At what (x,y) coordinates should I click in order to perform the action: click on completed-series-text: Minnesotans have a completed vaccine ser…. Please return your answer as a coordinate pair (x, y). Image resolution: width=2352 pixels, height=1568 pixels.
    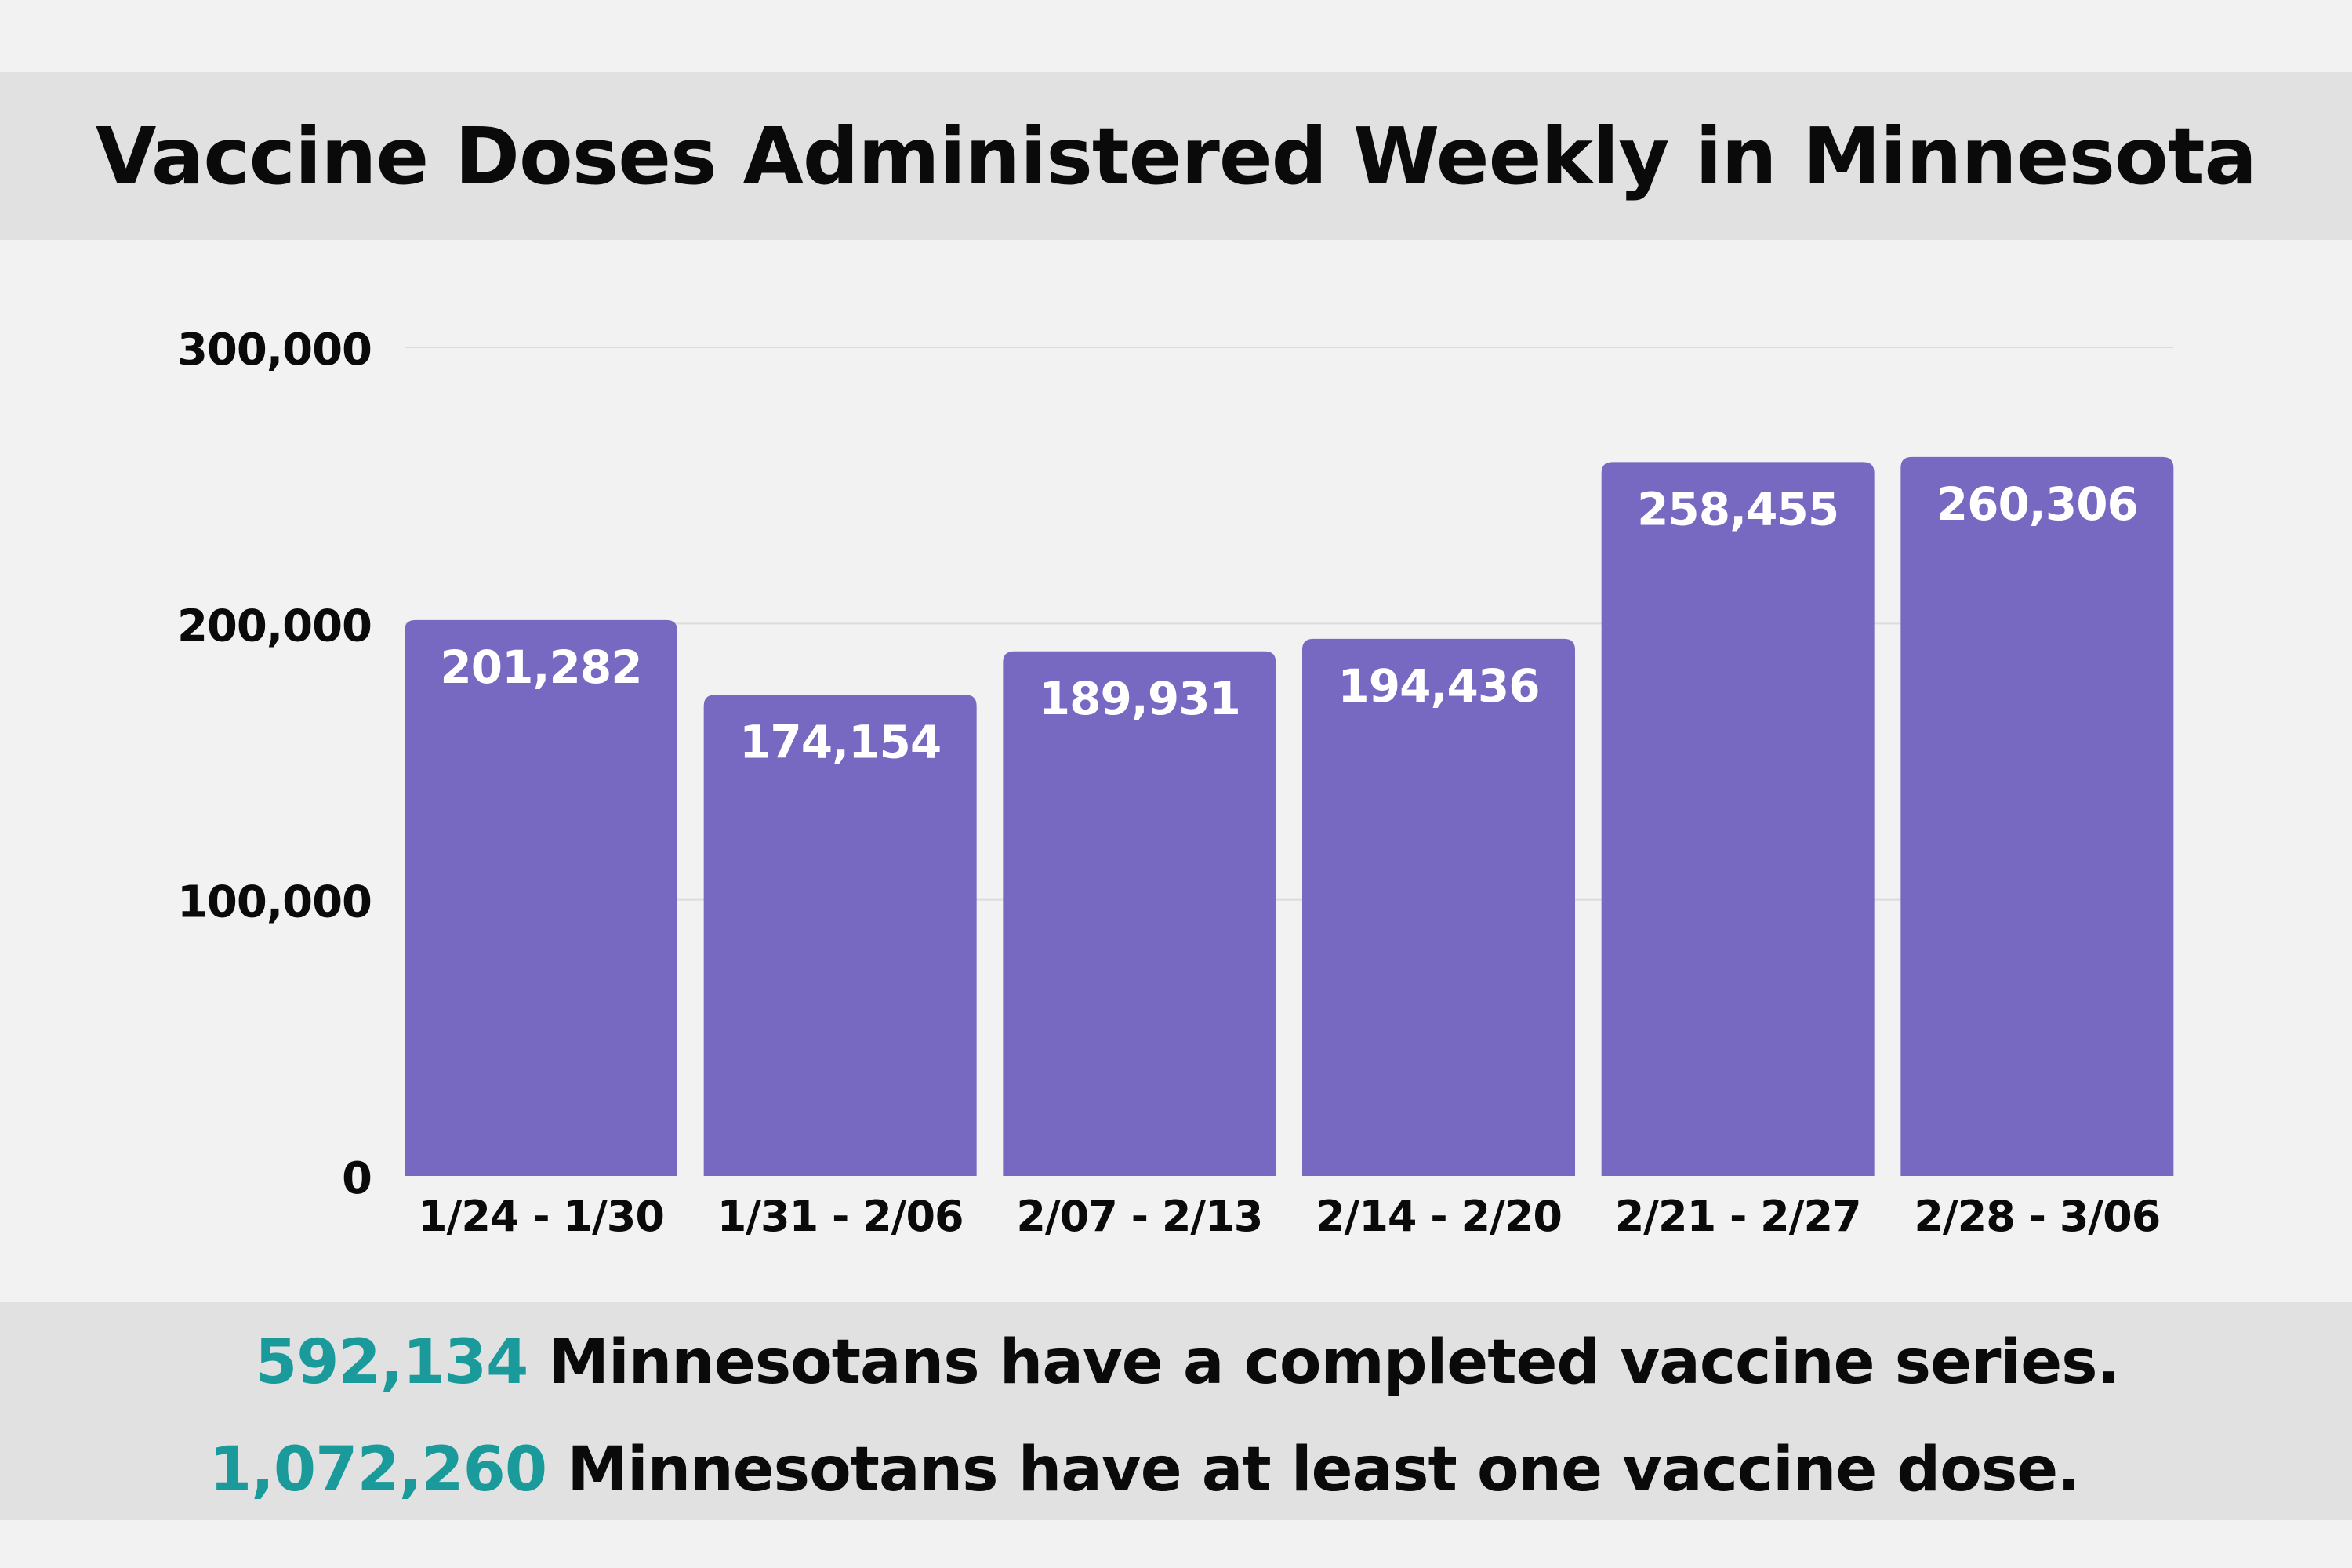
    Looking at the image, I should click on (1334, 1362).